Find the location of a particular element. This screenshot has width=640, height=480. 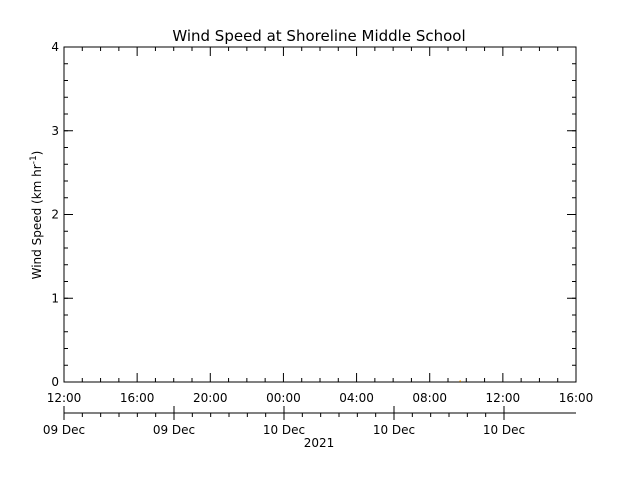

y-axis-label-main: Wind Speed (km hr is located at coordinates (37, 221).